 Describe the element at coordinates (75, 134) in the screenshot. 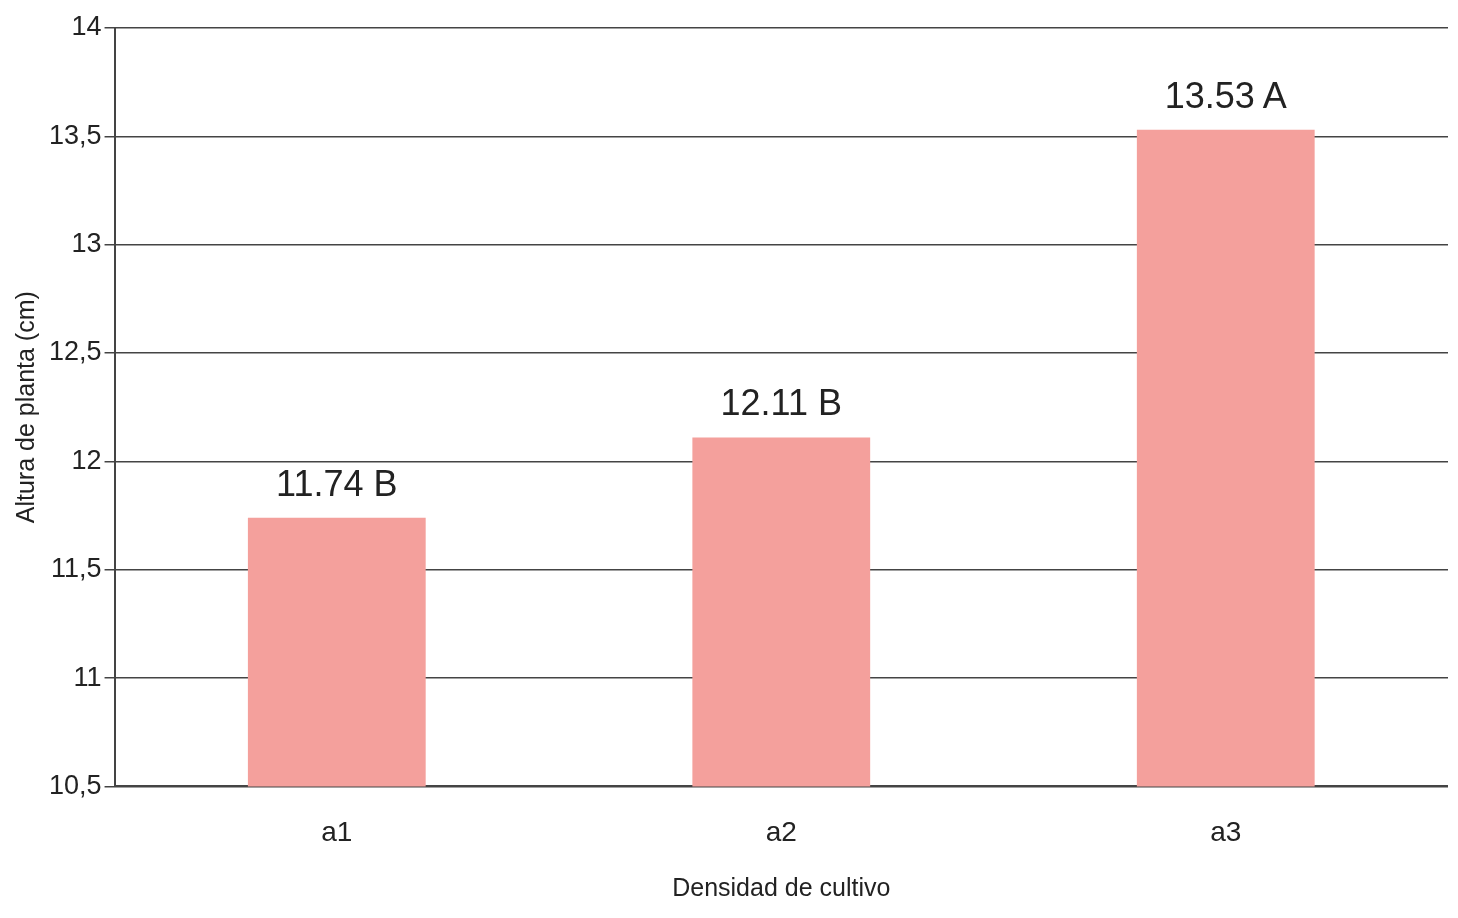

I see `y-tick-label: 13,5` at that location.